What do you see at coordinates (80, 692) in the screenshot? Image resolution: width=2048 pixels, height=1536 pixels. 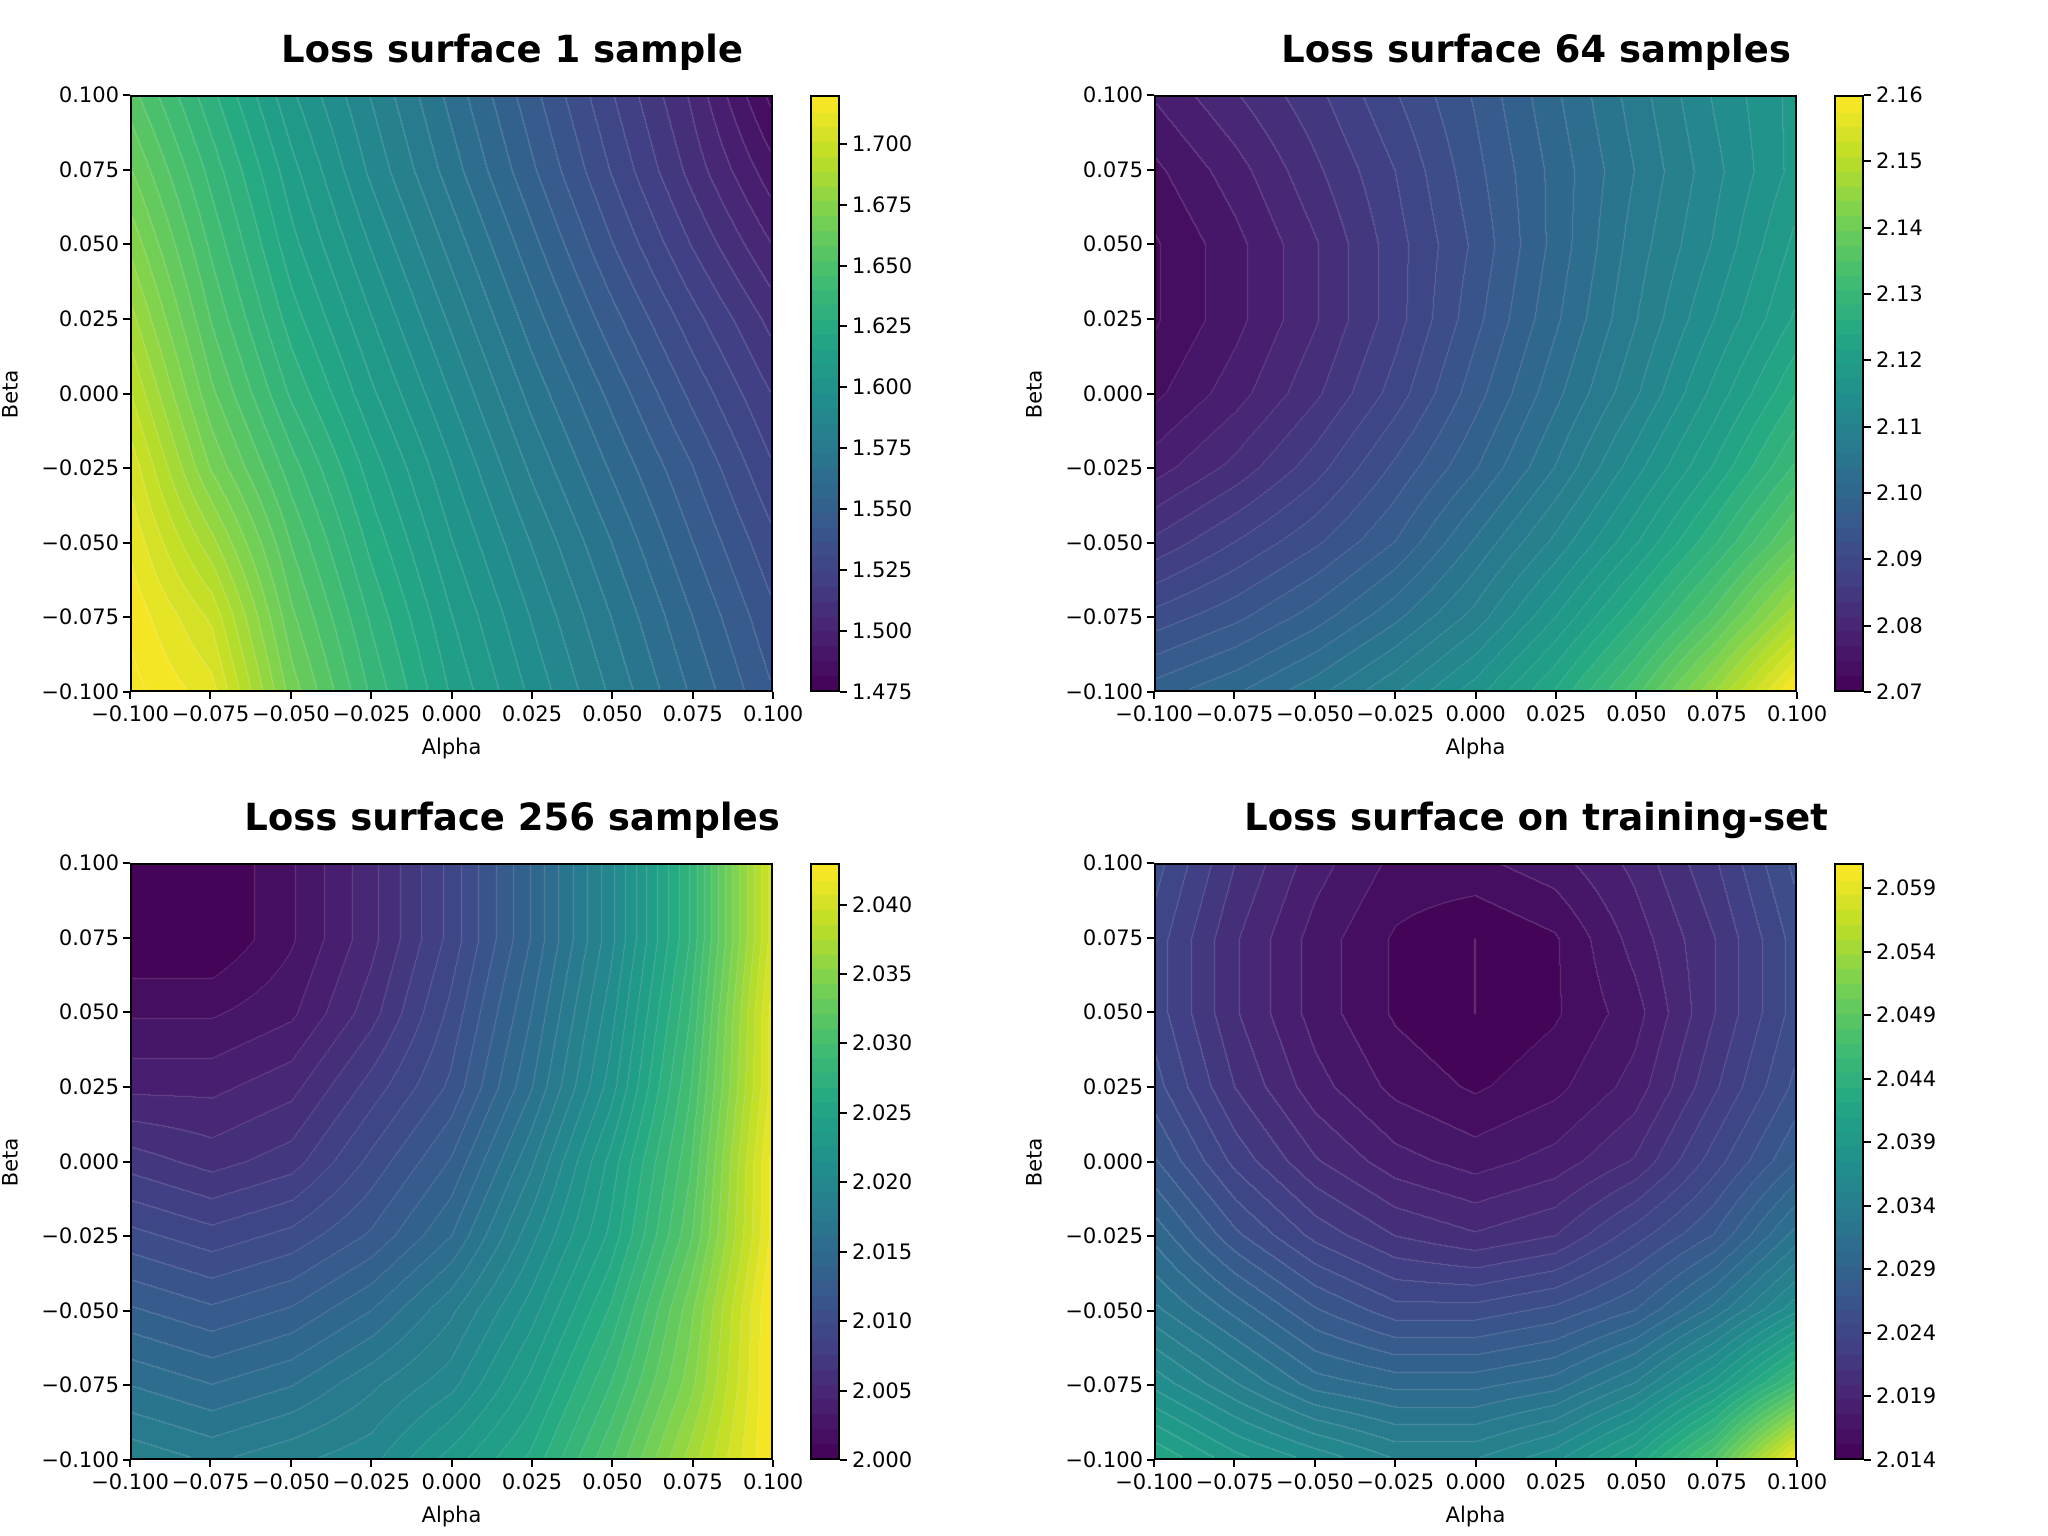 I see `y-tick-label: −0.100` at bounding box center [80, 692].